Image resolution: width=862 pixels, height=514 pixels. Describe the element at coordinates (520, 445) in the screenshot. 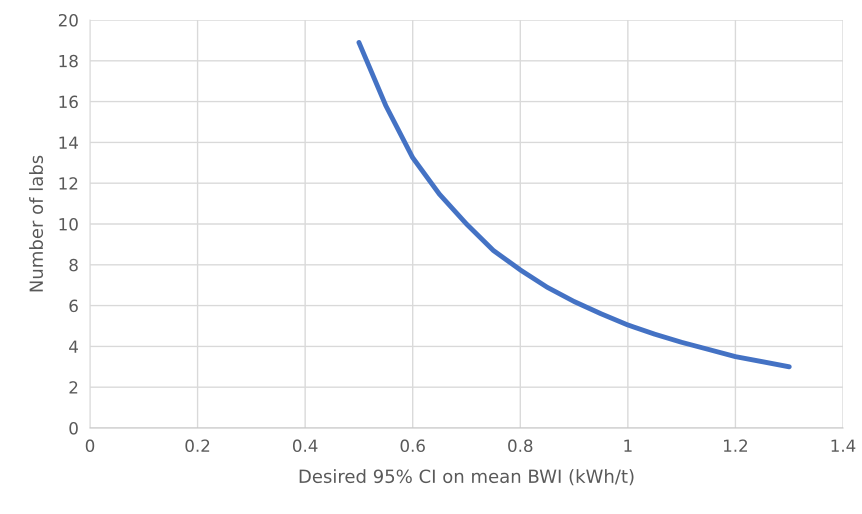

I see `x-tick-label: 0.8` at that location.